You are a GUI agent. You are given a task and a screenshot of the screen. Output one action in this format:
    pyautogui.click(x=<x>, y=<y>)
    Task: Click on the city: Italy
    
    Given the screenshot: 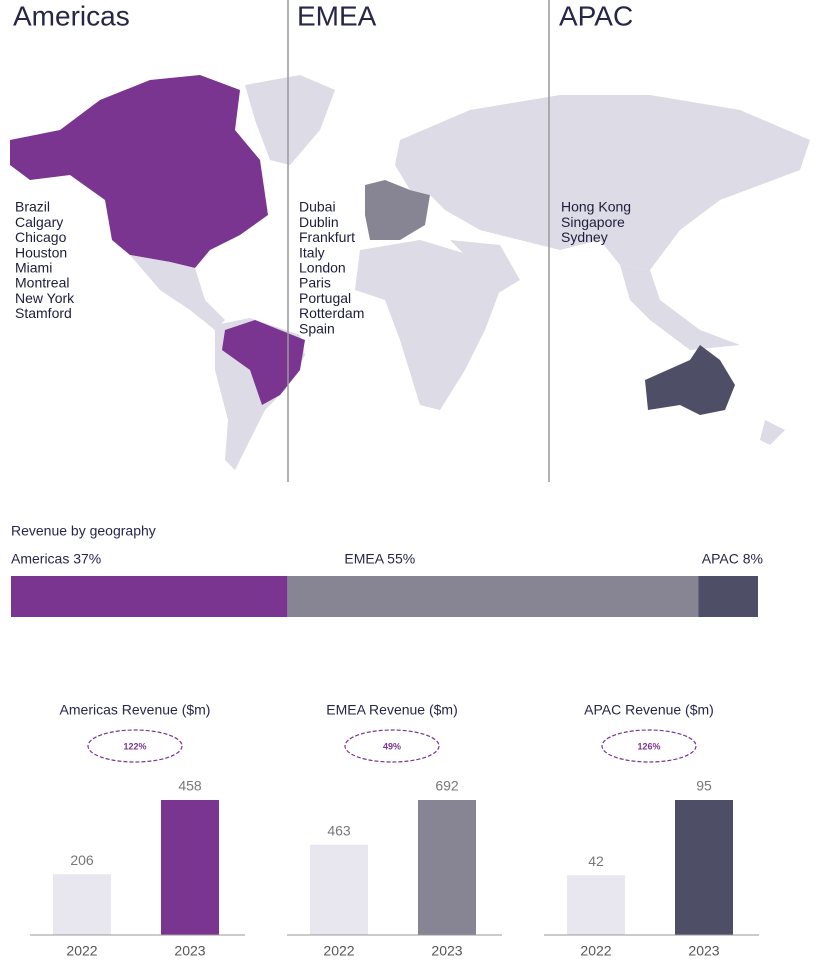 What is the action you would take?
    pyautogui.click(x=312, y=252)
    